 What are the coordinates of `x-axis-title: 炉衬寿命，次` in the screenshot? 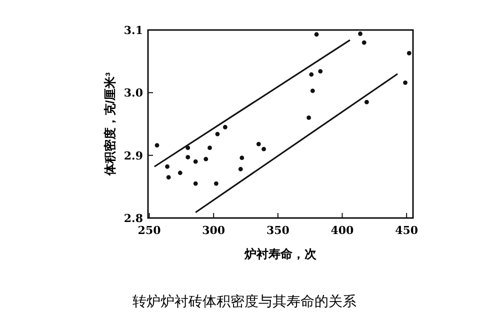 It's located at (281, 254).